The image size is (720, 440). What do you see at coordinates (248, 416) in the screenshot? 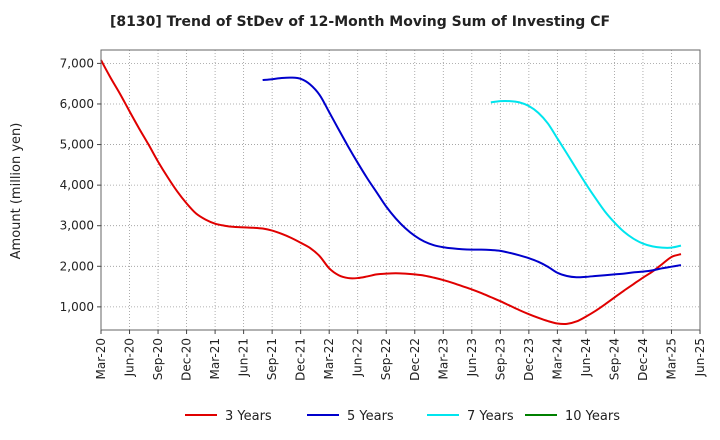
I see `legend-label: 3 Years` at bounding box center [248, 416].